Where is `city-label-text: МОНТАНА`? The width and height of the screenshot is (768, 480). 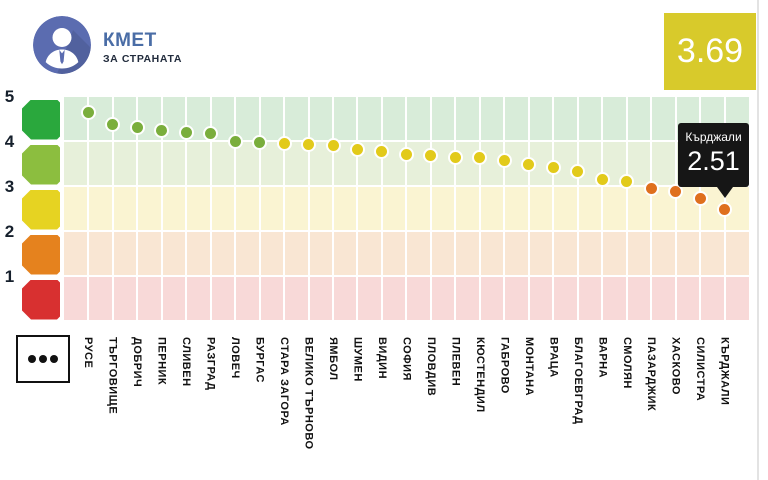 city-label-text: МОНТАНА is located at coordinates (528, 367).